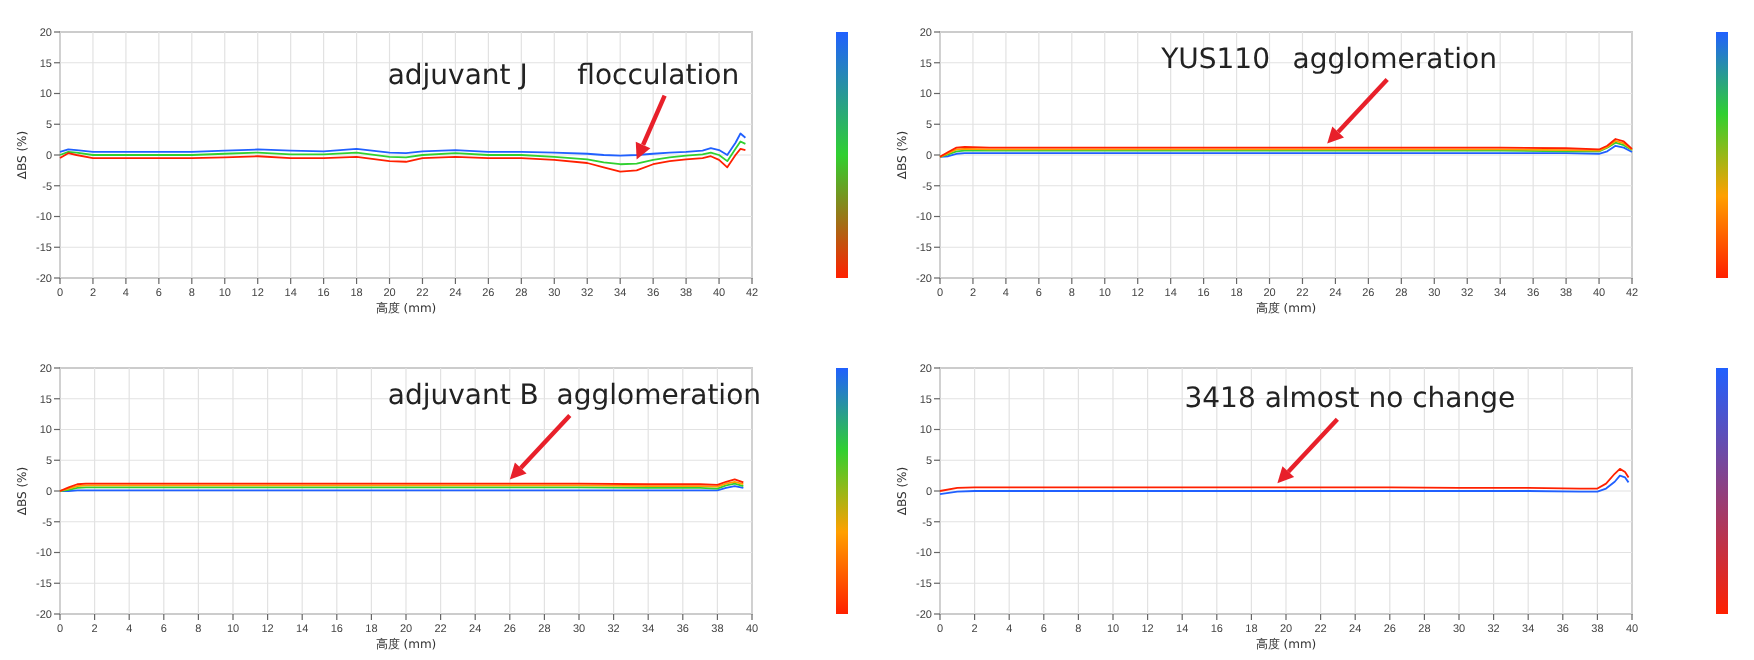 This screenshot has width=1754, height=660. I want to click on annotation: adjuvant J, so click(457, 75).